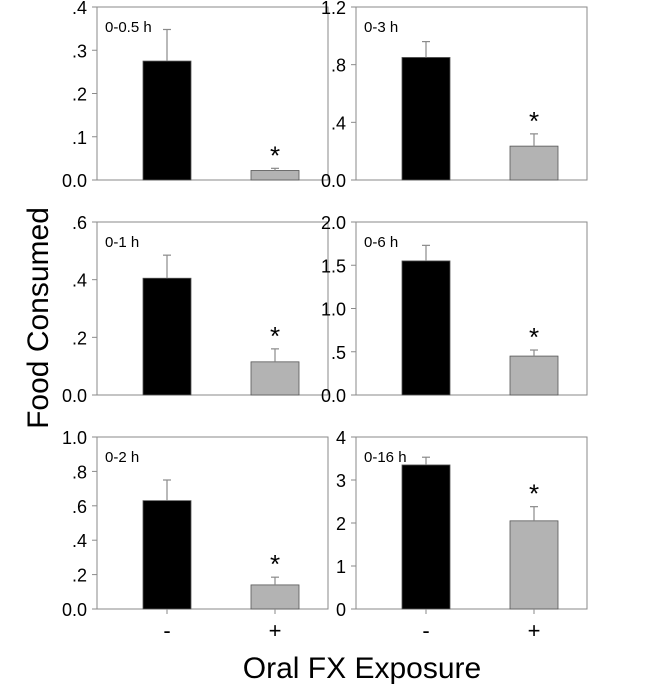  I want to click on y-tick-label: .5, so click(338, 353).